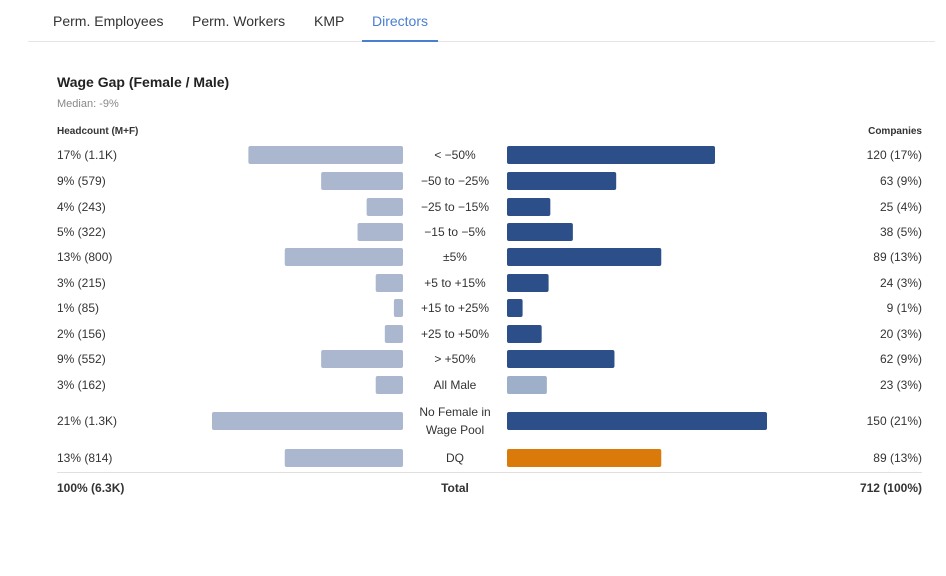 The image size is (946, 576). What do you see at coordinates (900, 283) in the screenshot?
I see `right-value-label: 24 (3%)` at bounding box center [900, 283].